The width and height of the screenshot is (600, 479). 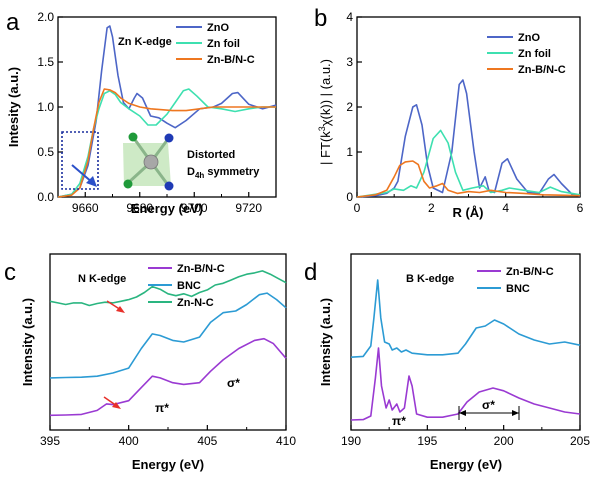 I want to click on panel-letter-b: b, so click(x=320, y=18).